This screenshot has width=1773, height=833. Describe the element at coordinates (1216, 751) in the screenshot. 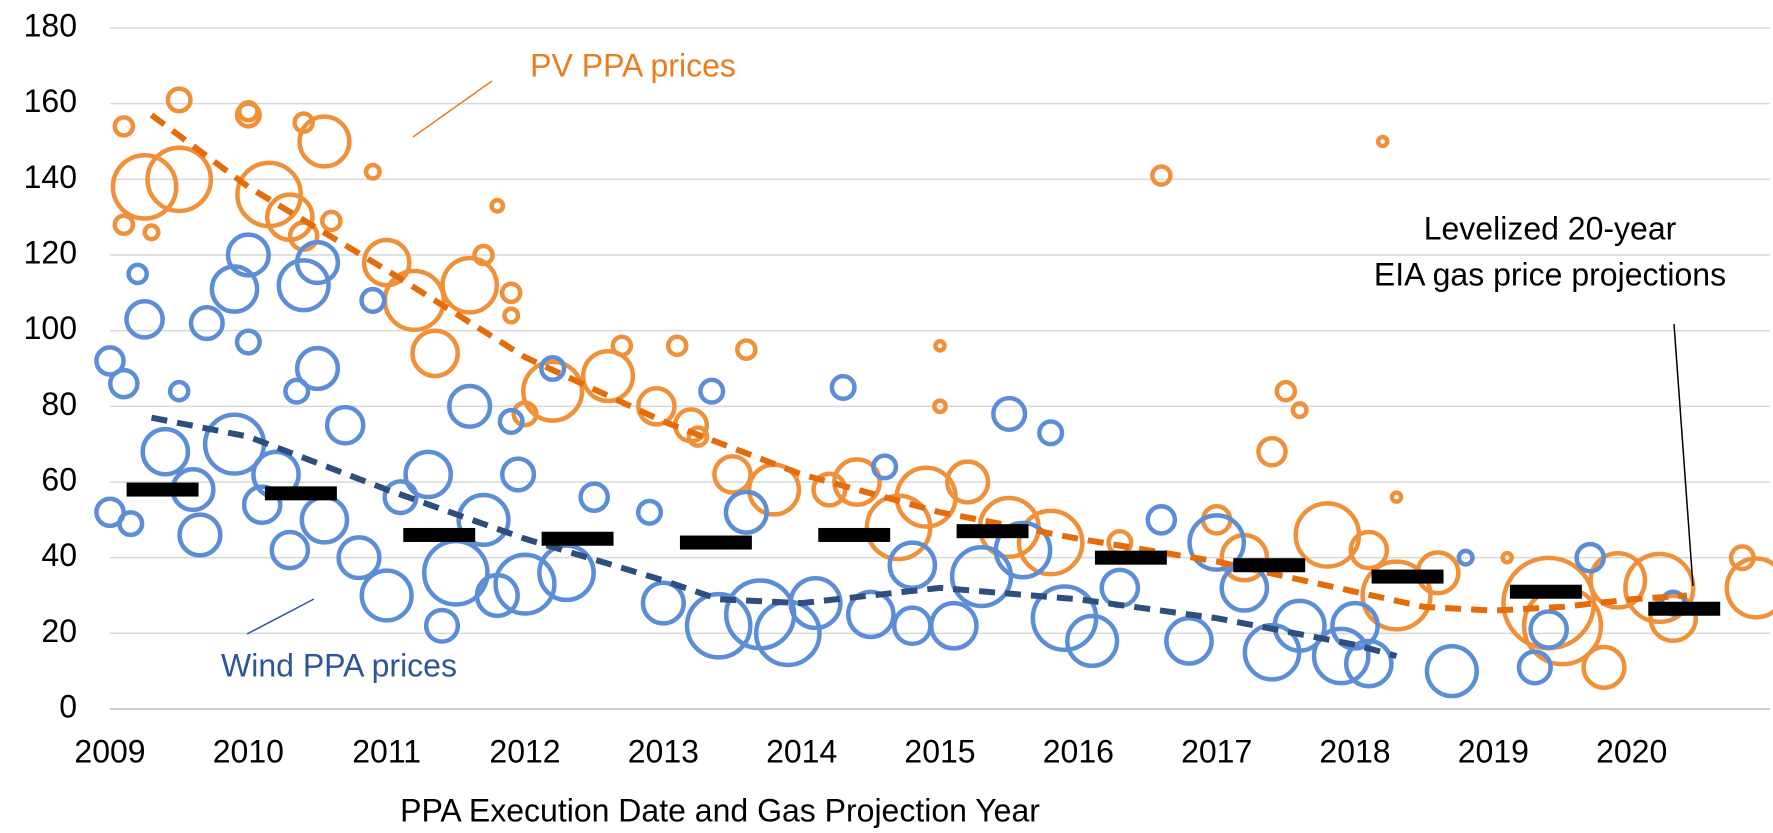

I see `x-tick-label: 2017` at that location.